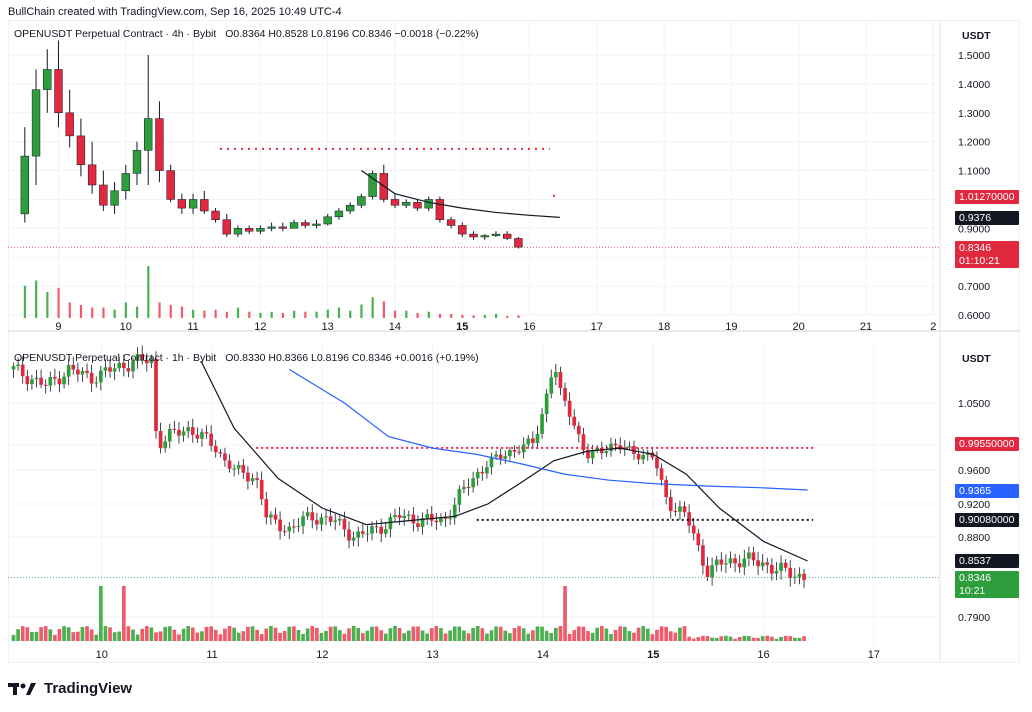 This screenshot has height=712, width=1032. I want to click on top-y-tick-label: 1.4000, so click(974, 85).